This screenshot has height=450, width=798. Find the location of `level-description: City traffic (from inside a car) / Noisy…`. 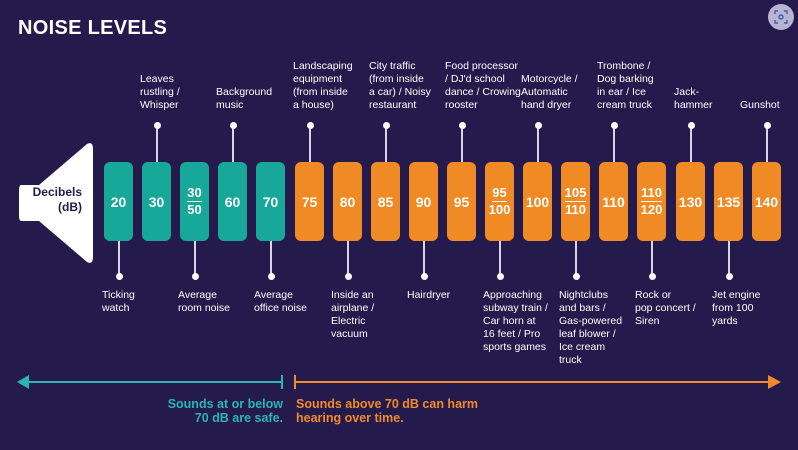

level-description: City traffic (from inside a car) / Noisy… is located at coordinates (400, 85).